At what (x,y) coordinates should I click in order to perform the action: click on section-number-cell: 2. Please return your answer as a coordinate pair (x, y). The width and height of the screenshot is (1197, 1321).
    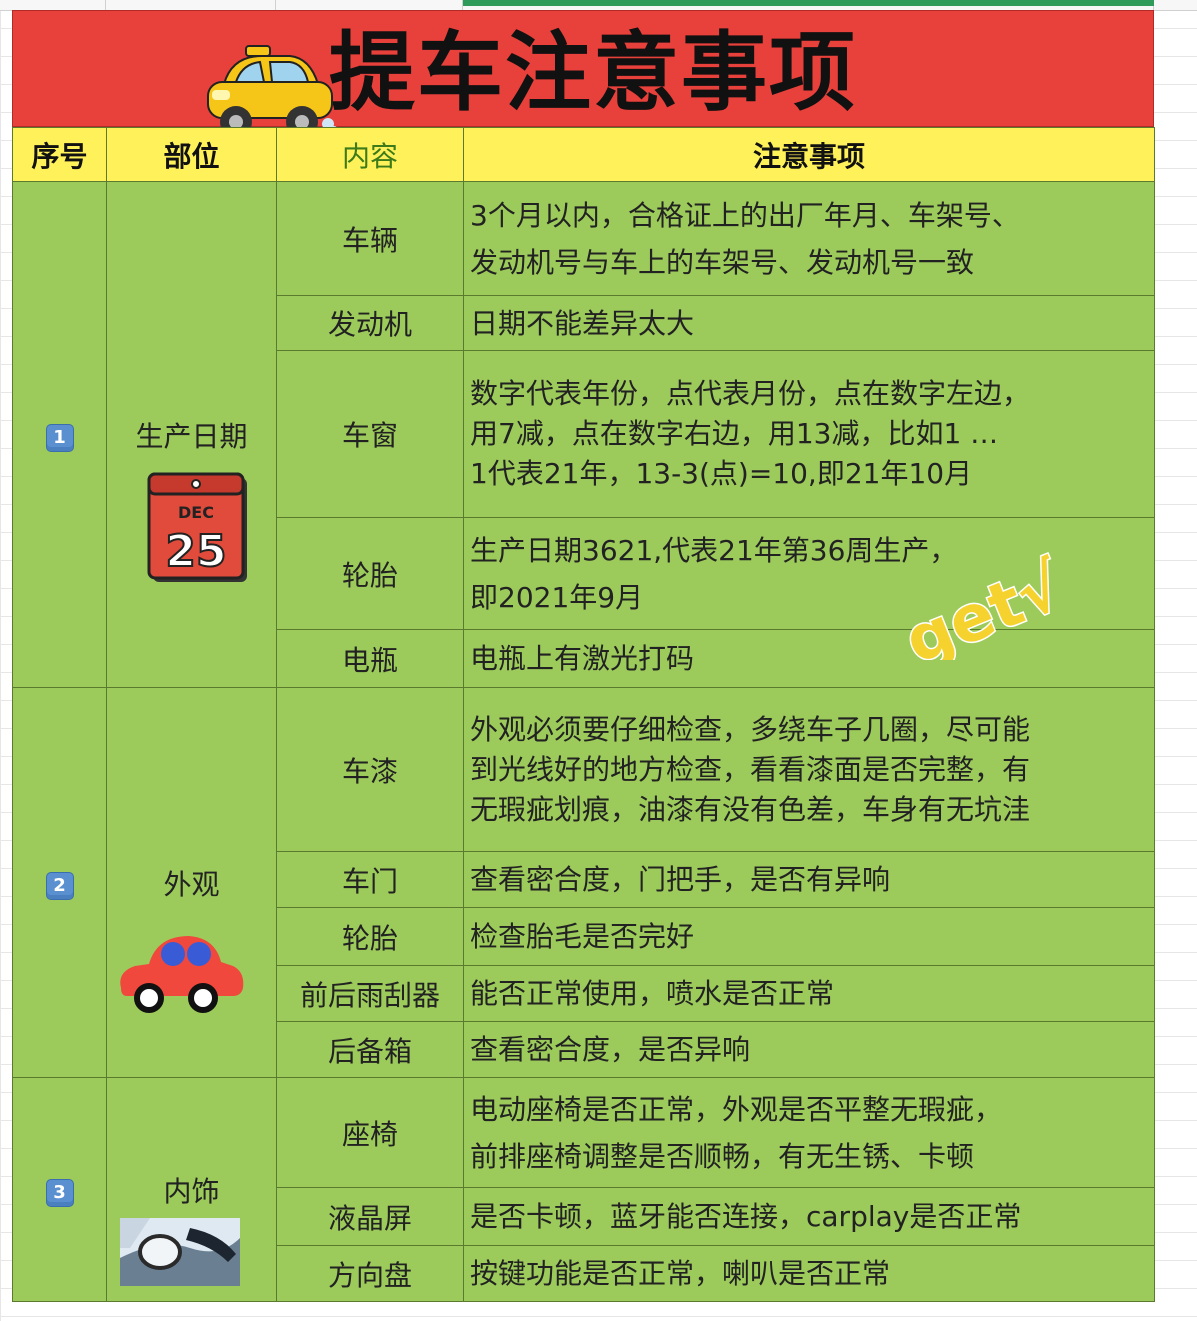
    Looking at the image, I should click on (59, 882).